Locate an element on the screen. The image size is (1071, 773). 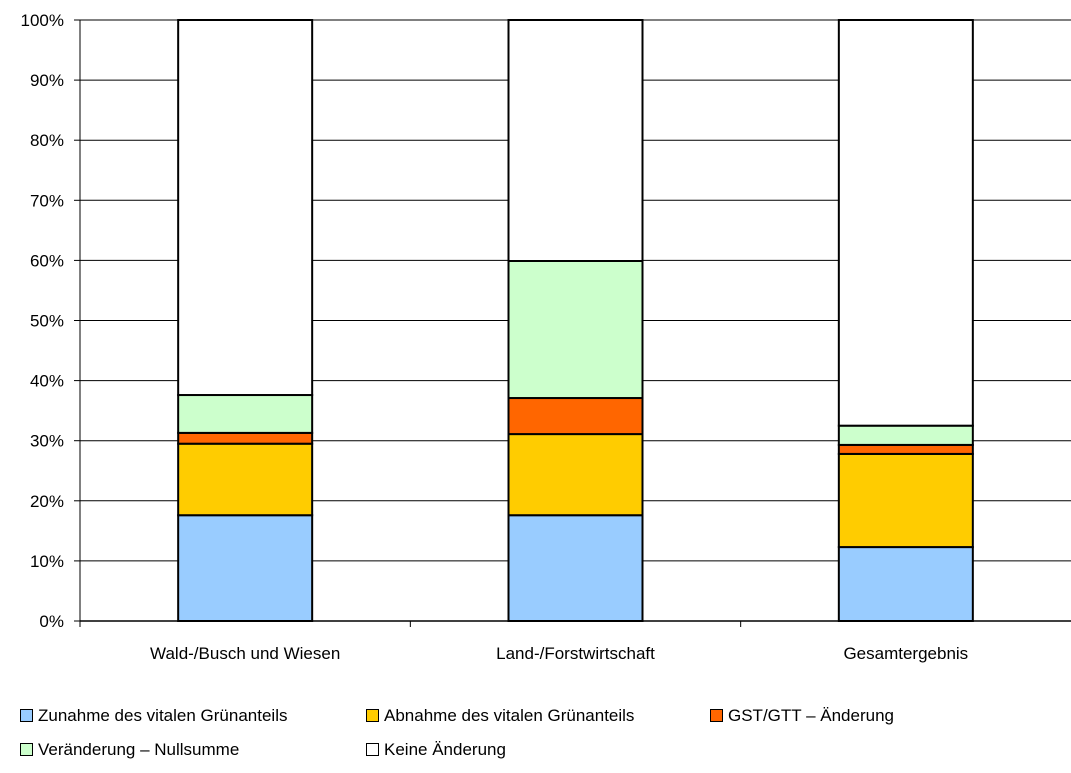
legend-item-zunahme: Zunahme des vitalen Grünanteils is located at coordinates (153, 716).